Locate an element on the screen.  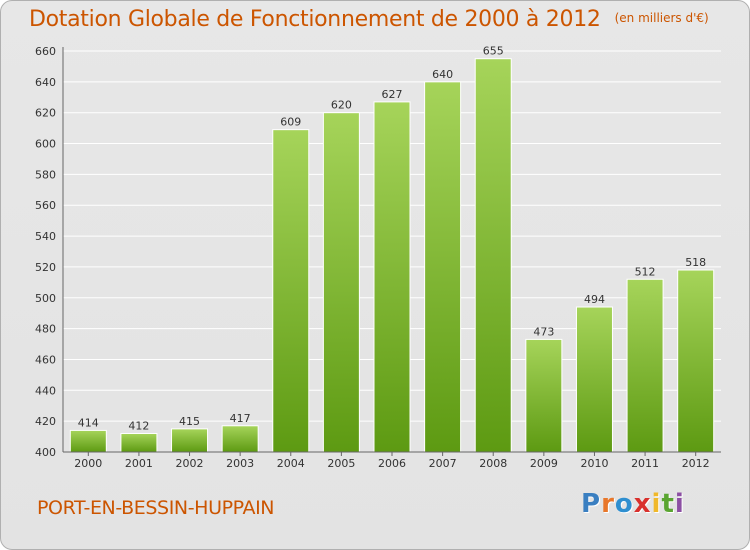
y-tick-label: 500 is located at coordinates (45, 298).